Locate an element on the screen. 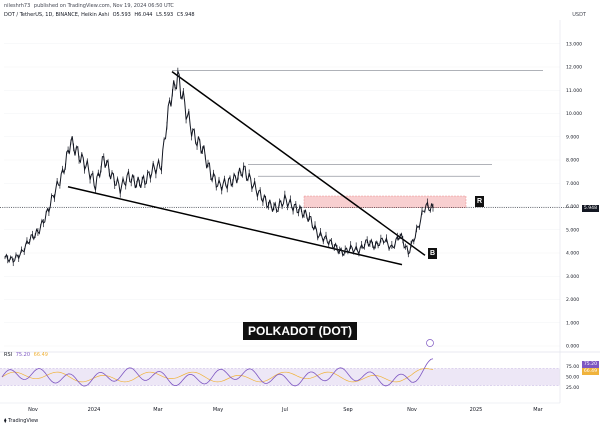 This screenshot has height=429, width=600. rsi-tick-label: 75.00 is located at coordinates (572, 367).